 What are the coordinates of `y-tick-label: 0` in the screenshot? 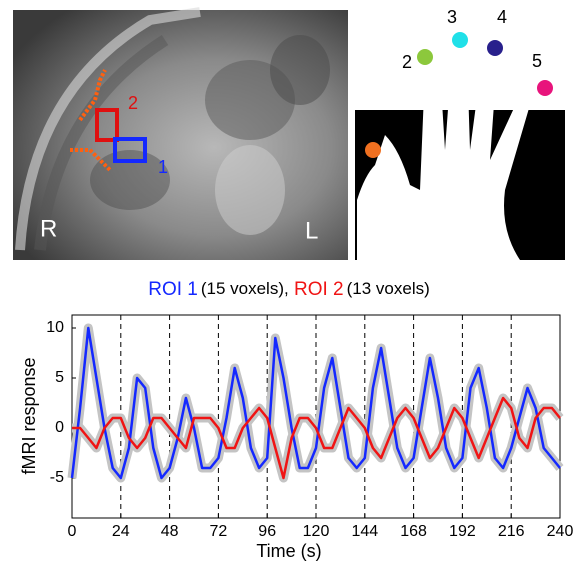 It's located at (59, 427).